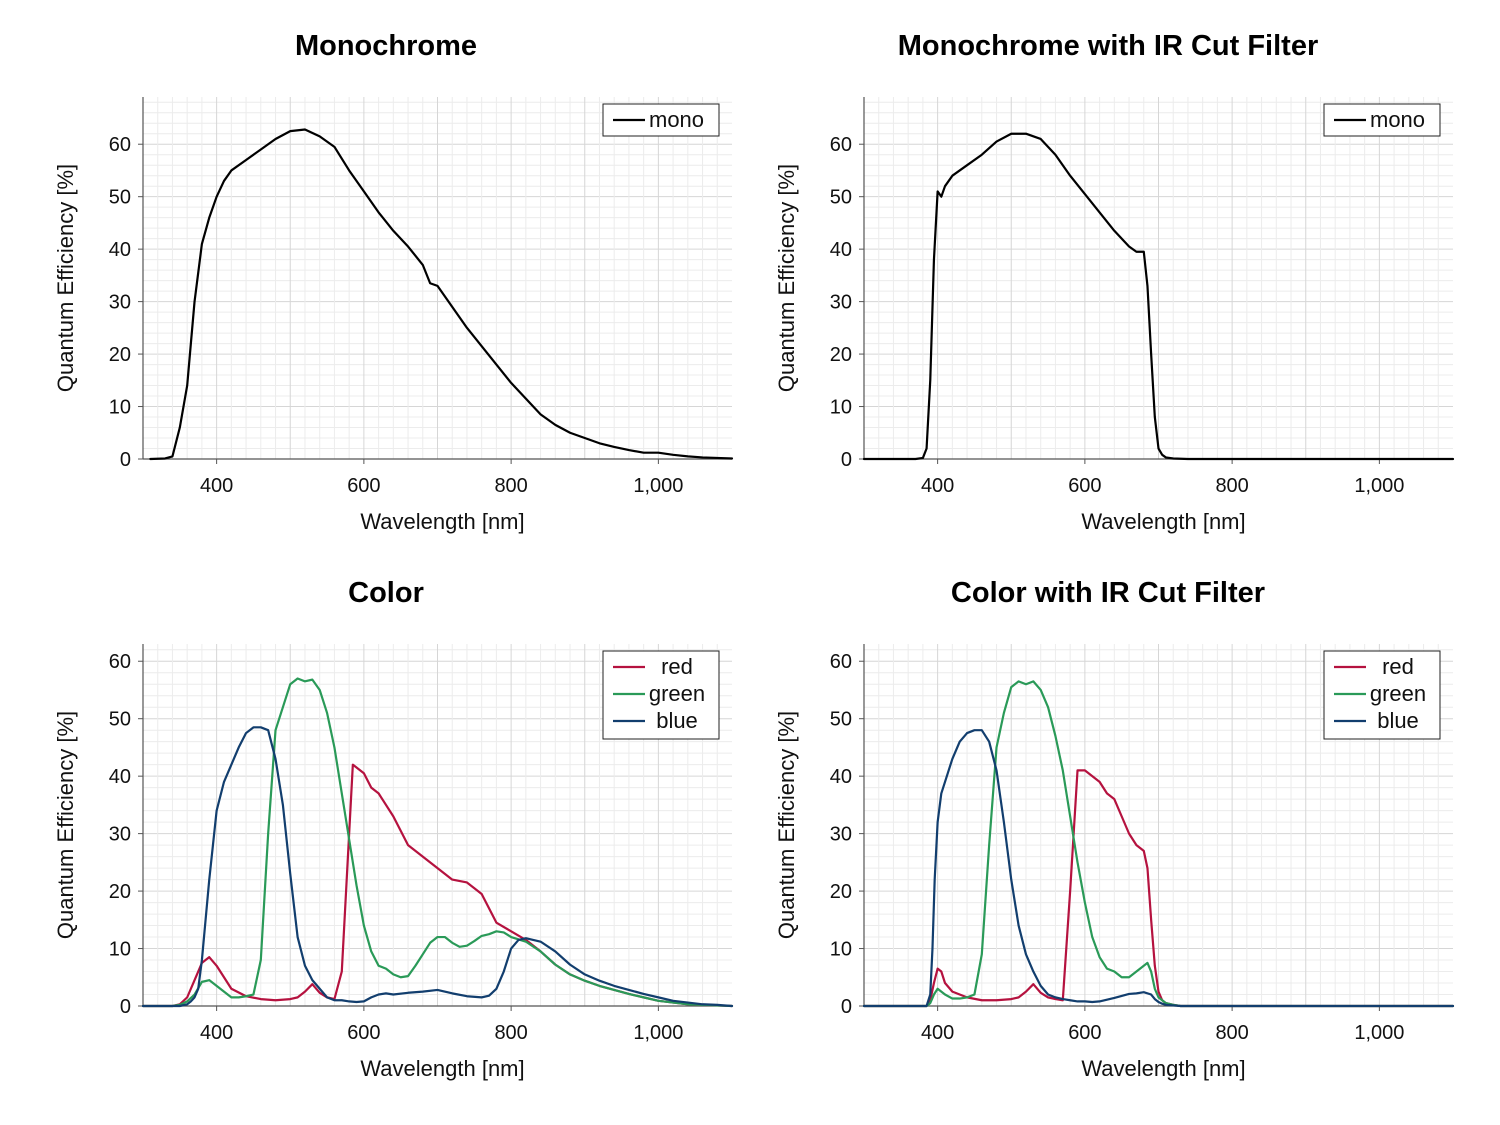 The width and height of the screenshot is (1500, 1125). Describe the element at coordinates (1108, 46) in the screenshot. I see `chart-title: Monochrome with IR Cut Filter` at that location.